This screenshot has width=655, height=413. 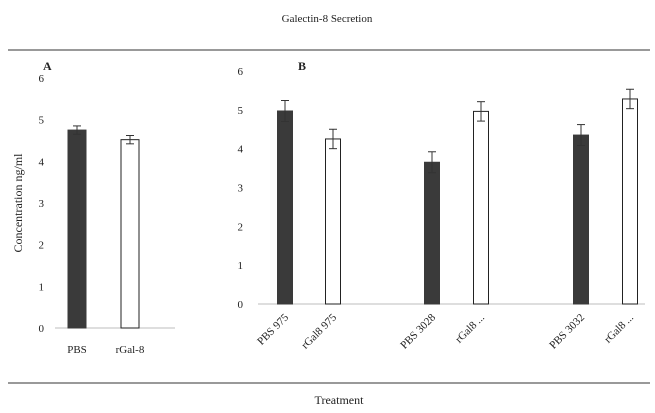 What do you see at coordinates (273, 329) in the screenshot?
I see `x-tick-label: PBS 975` at bounding box center [273, 329].